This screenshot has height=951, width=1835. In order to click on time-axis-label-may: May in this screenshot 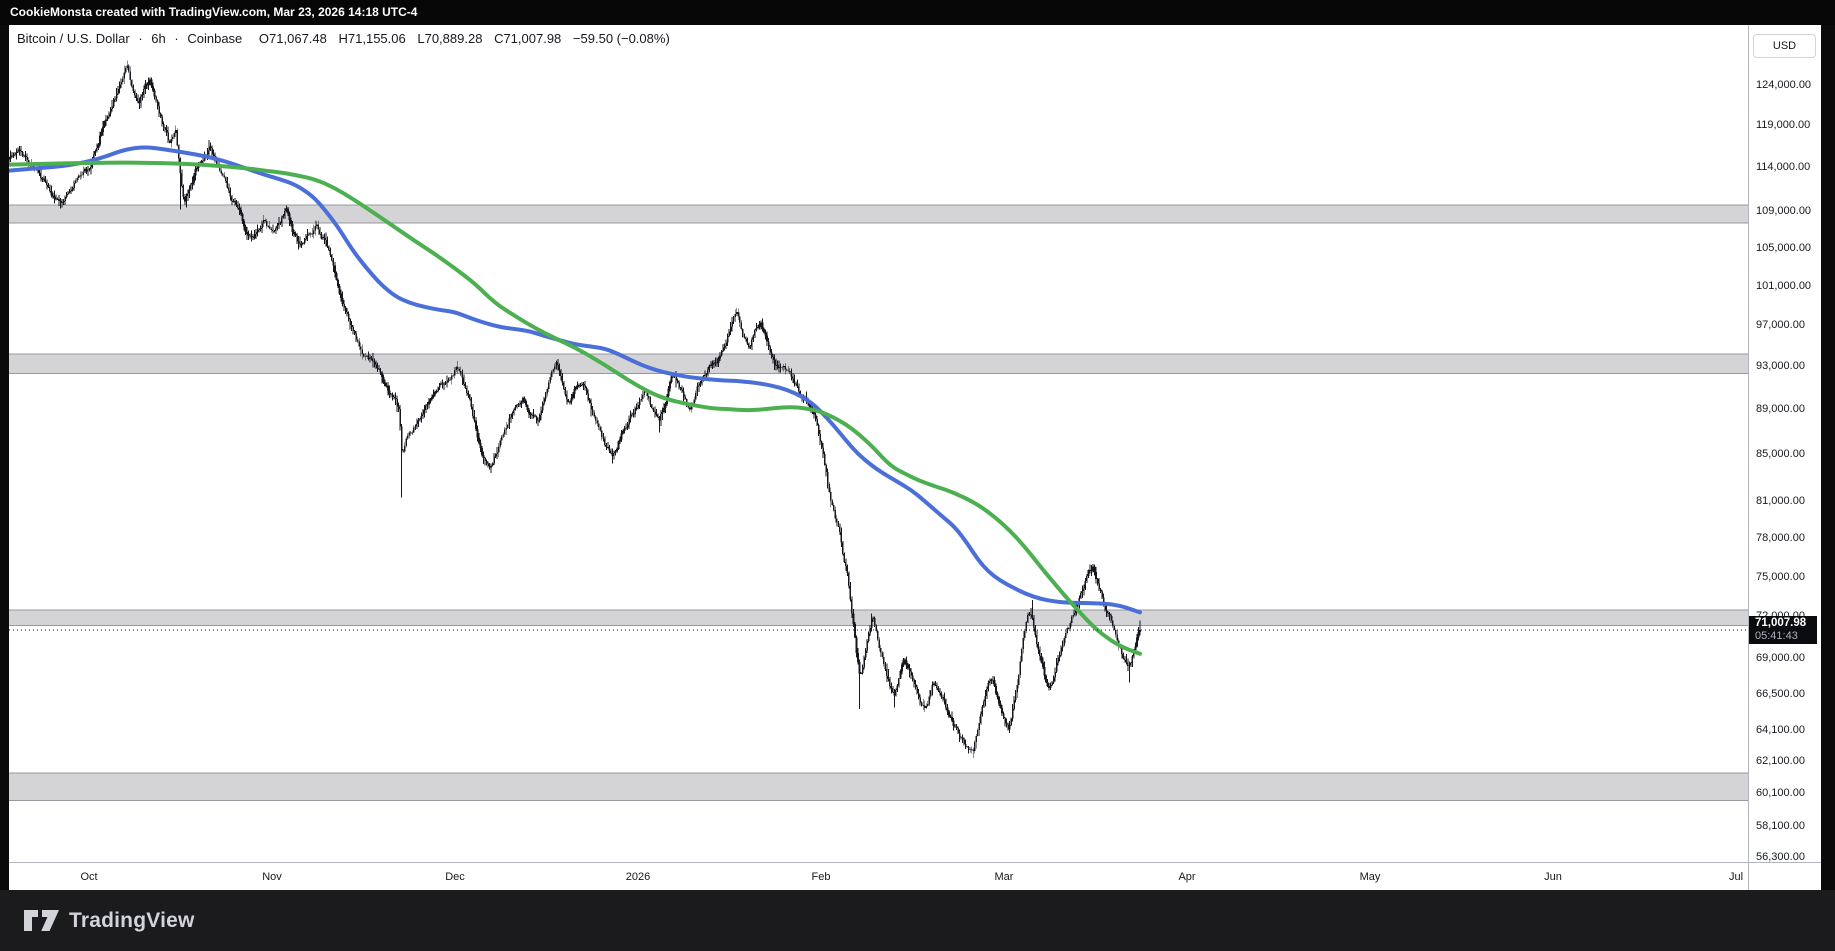, I will do `click(1370, 876)`.